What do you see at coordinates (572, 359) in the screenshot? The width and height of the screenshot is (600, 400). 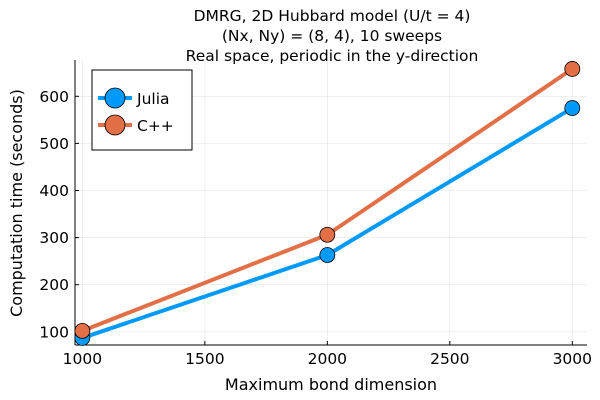 I see `x-tick-label: 3000` at bounding box center [572, 359].